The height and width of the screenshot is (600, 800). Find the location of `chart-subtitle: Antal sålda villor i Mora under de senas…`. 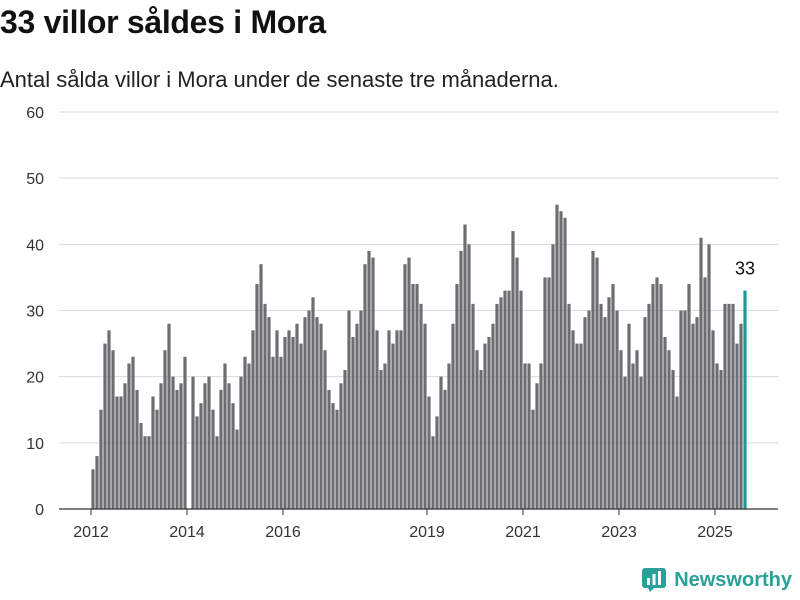

chart-subtitle: Antal sålda villor i Mora under de senas… is located at coordinates (279, 79).